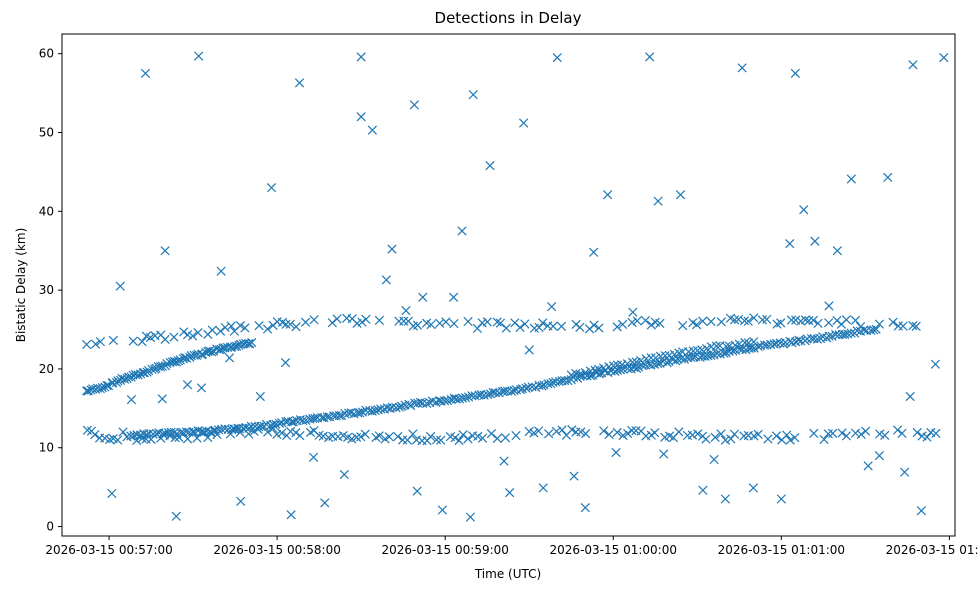 This screenshot has width=979, height=590. What do you see at coordinates (444, 550) in the screenshot?
I see `x-tick-label: 2026-03-15 00:59:00` at bounding box center [444, 550].